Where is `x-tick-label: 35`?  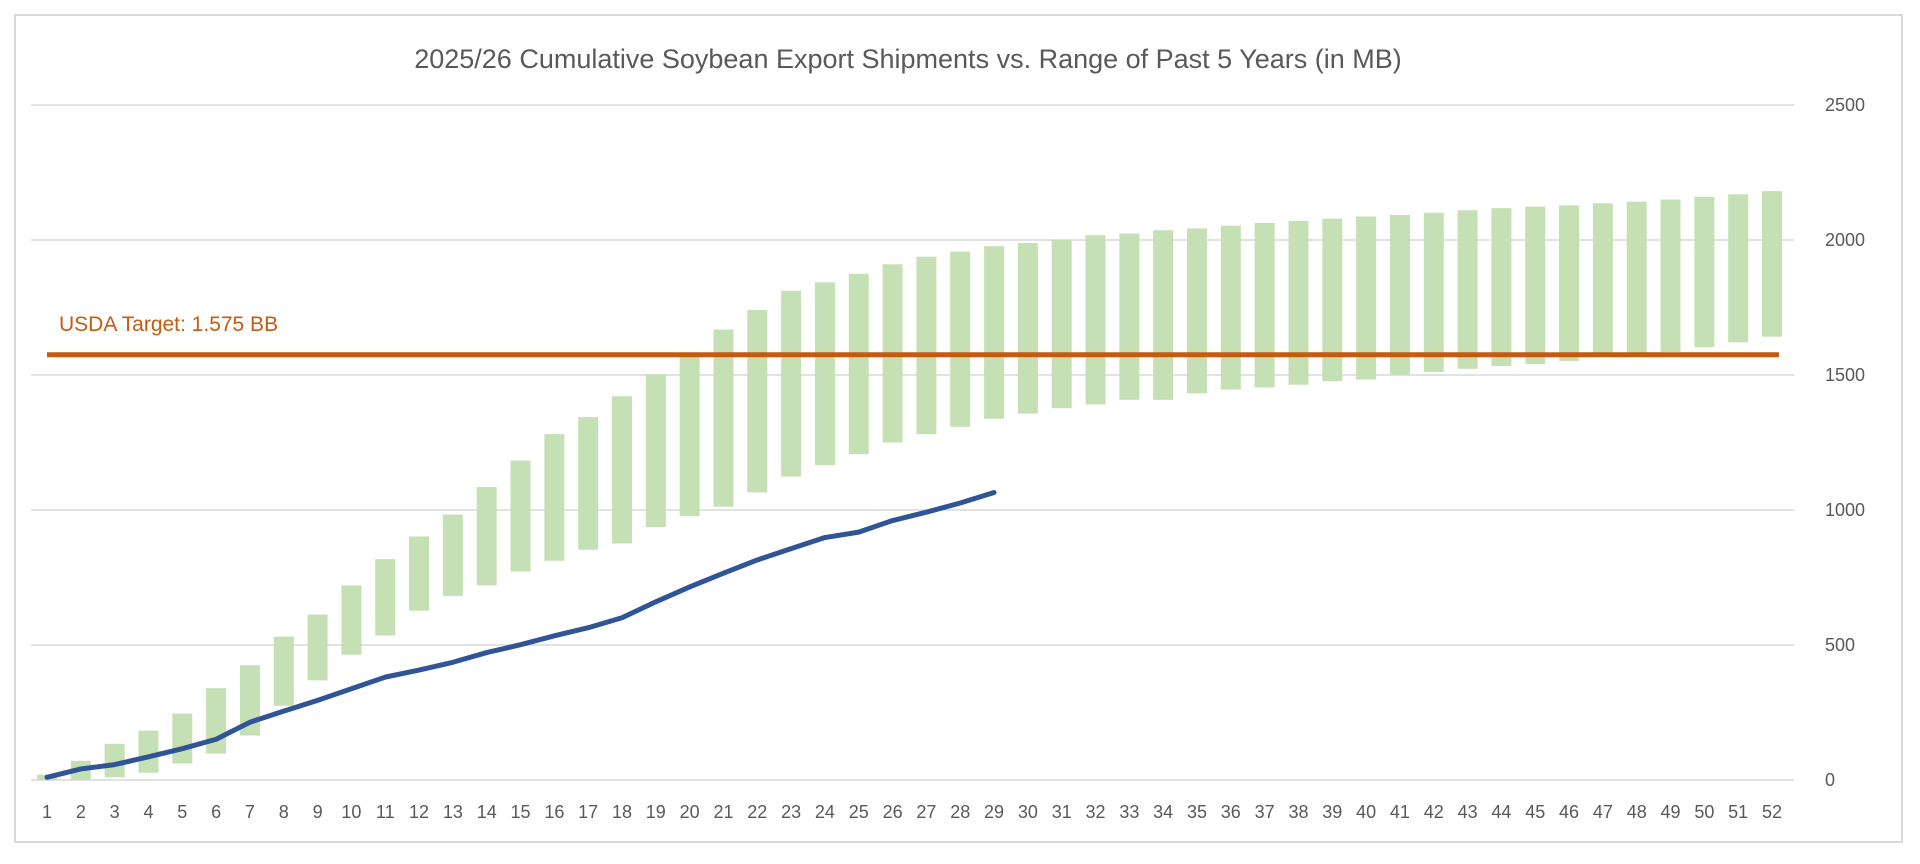
x-tick-label: 35 is located at coordinates (1197, 812).